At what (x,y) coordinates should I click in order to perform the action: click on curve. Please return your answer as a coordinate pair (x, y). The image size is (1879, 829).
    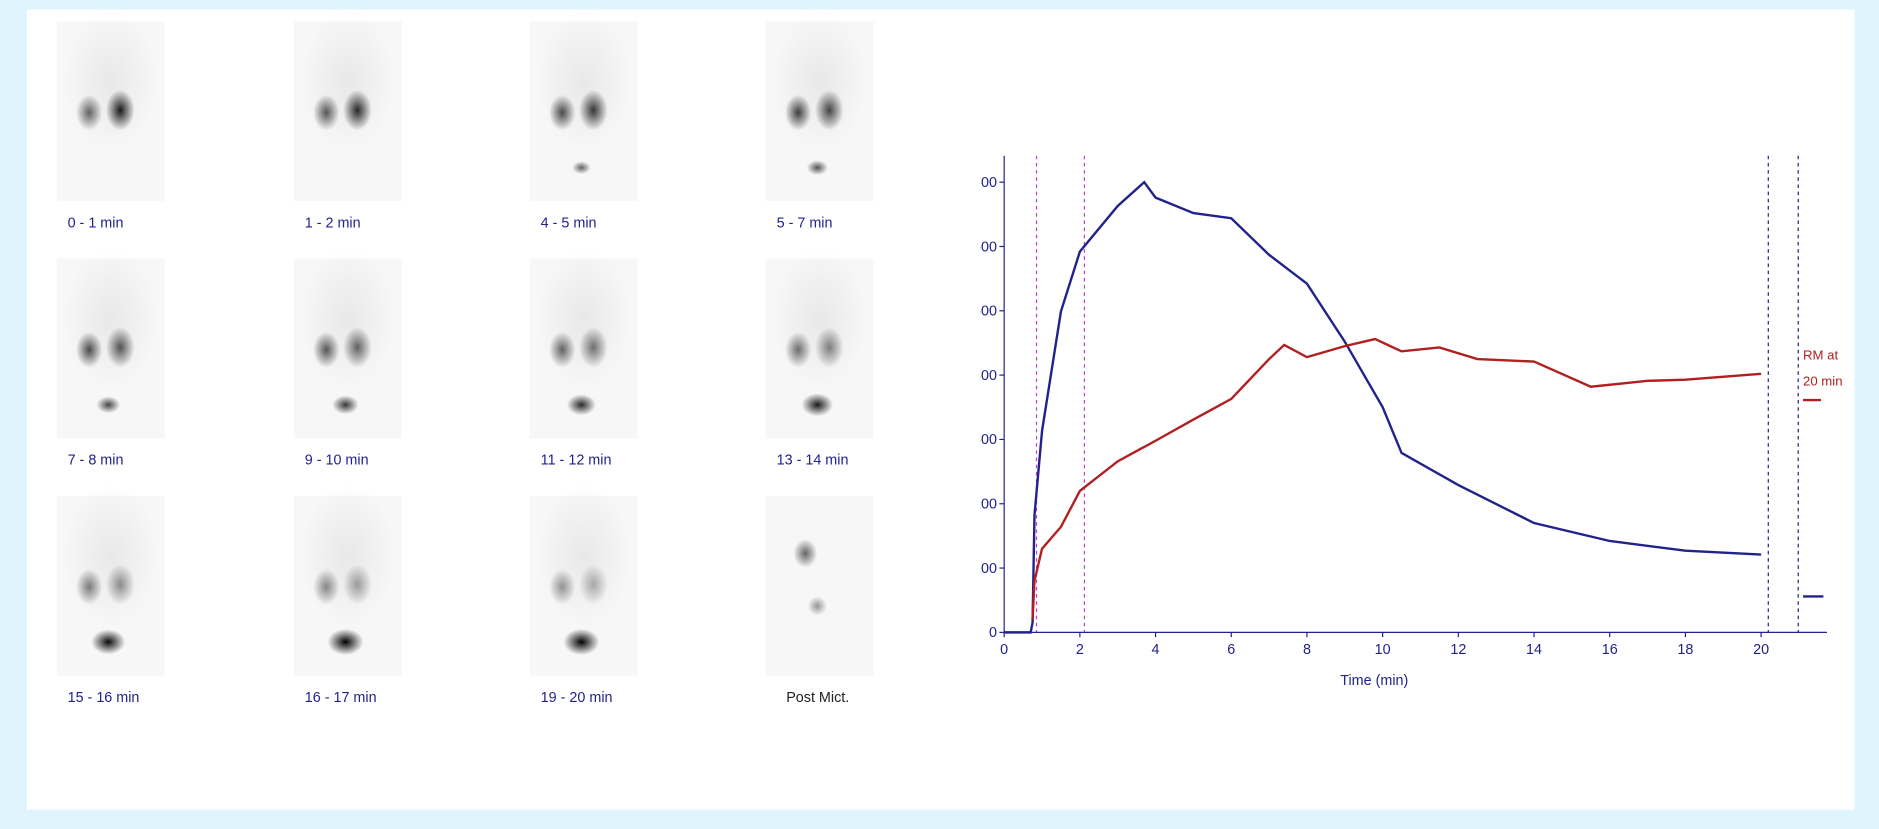
    Looking at the image, I should click on (1396, 478).